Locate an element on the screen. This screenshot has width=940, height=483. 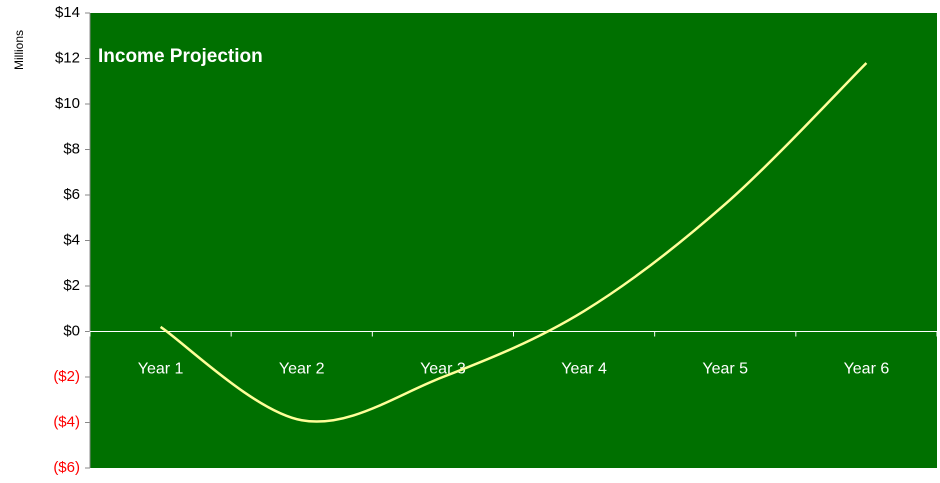
y-tick-label: $2 is located at coordinates (71, 285).